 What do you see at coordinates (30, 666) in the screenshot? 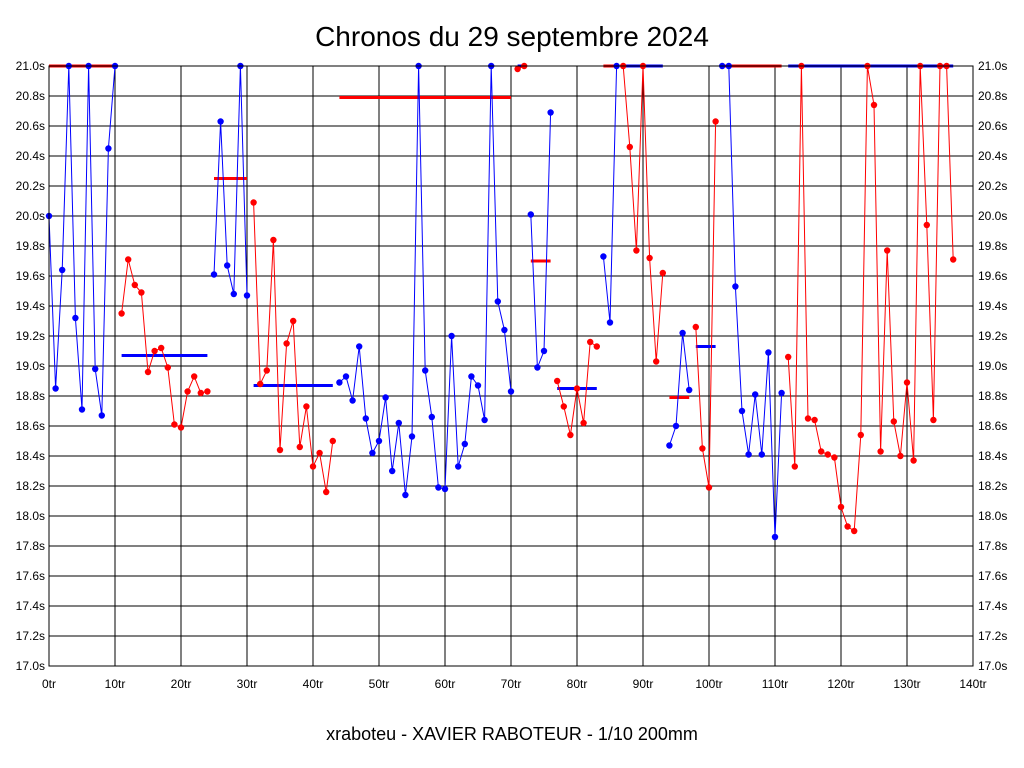
I see `y-tick-label-left: 17.0s` at bounding box center [30, 666].